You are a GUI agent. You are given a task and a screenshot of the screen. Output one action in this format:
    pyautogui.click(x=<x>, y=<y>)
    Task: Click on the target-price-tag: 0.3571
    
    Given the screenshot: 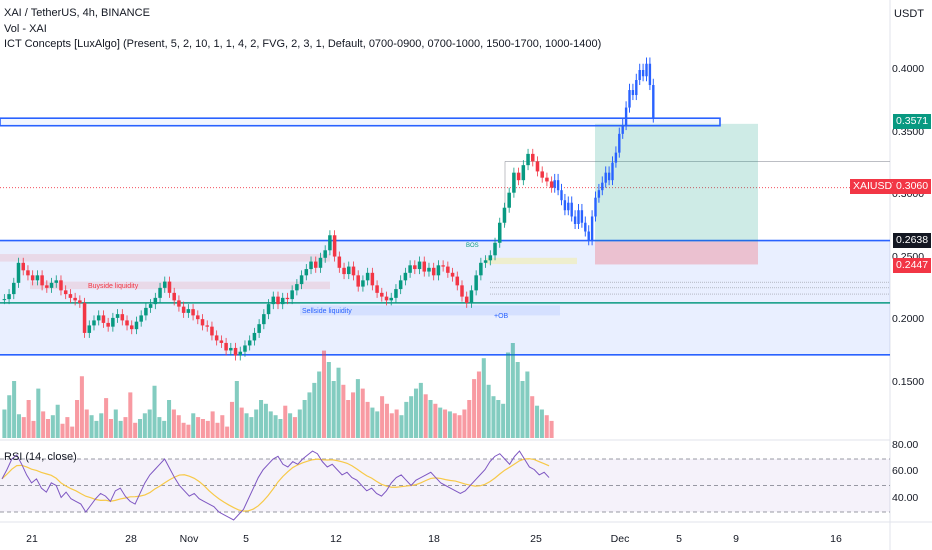 What is the action you would take?
    pyautogui.click(x=912, y=121)
    